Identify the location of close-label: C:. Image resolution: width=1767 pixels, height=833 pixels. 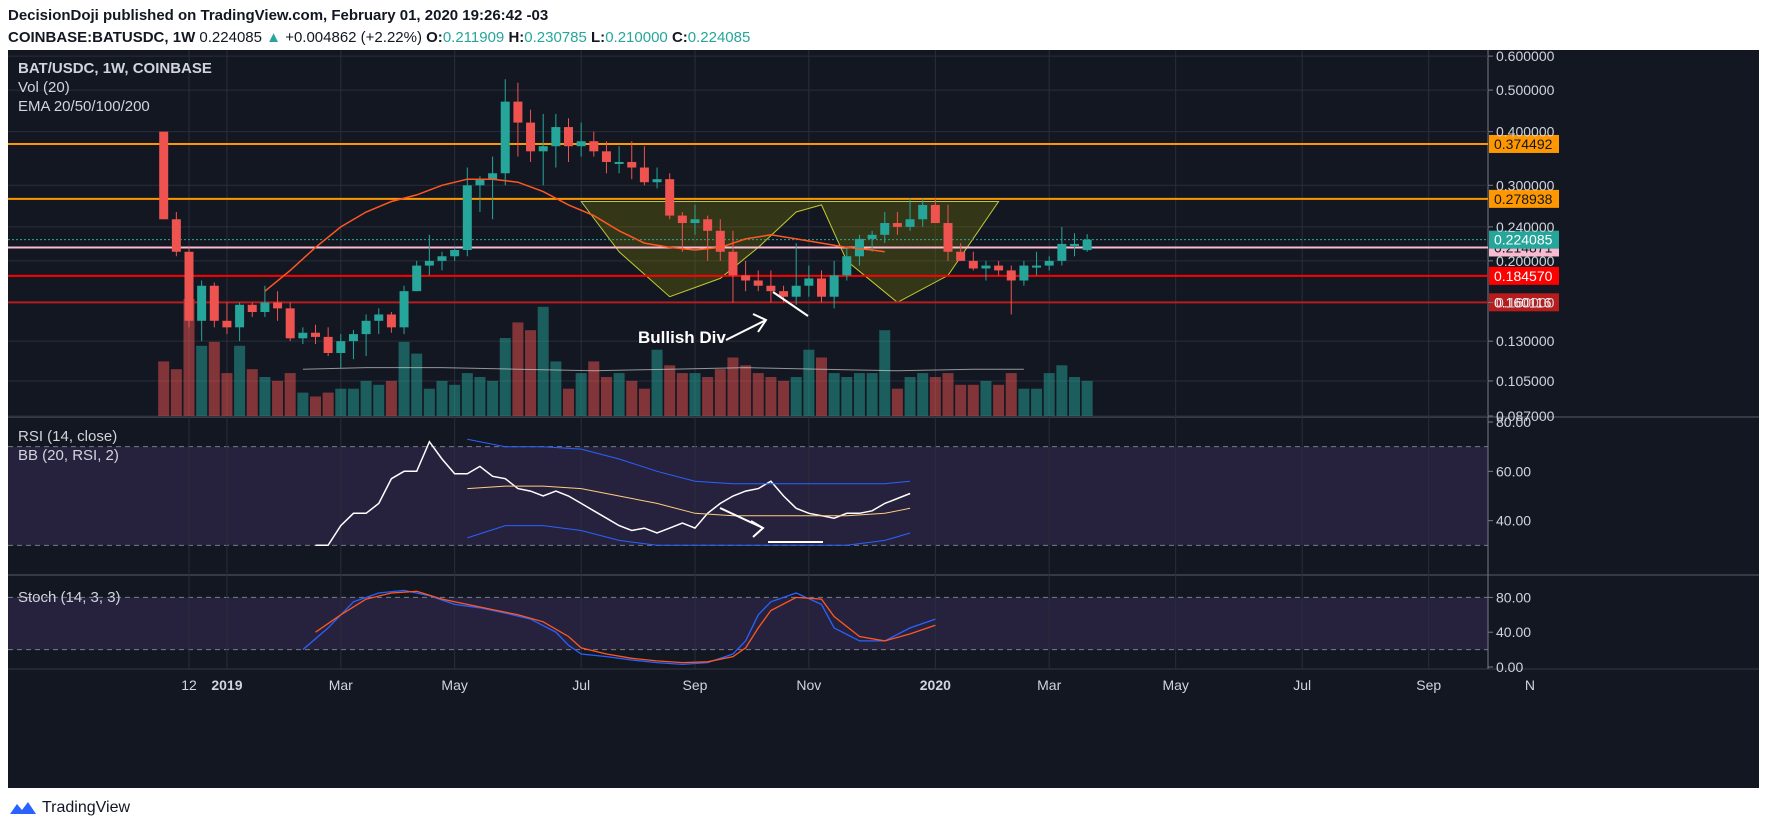
(679, 37).